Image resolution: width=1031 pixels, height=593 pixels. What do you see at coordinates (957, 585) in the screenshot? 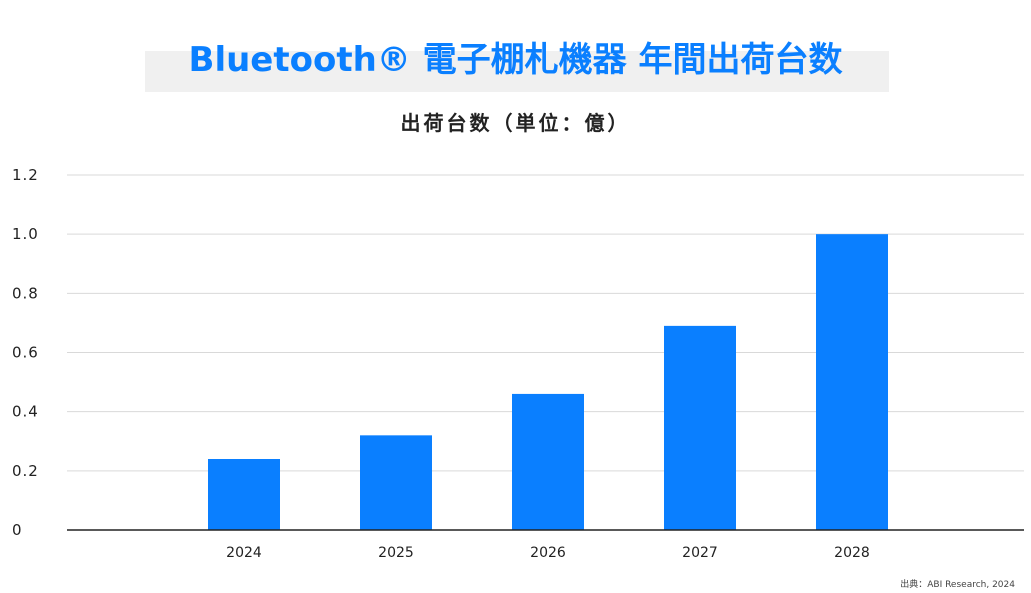
I see `source-note: 出典：ABI Research, 2024` at bounding box center [957, 585].